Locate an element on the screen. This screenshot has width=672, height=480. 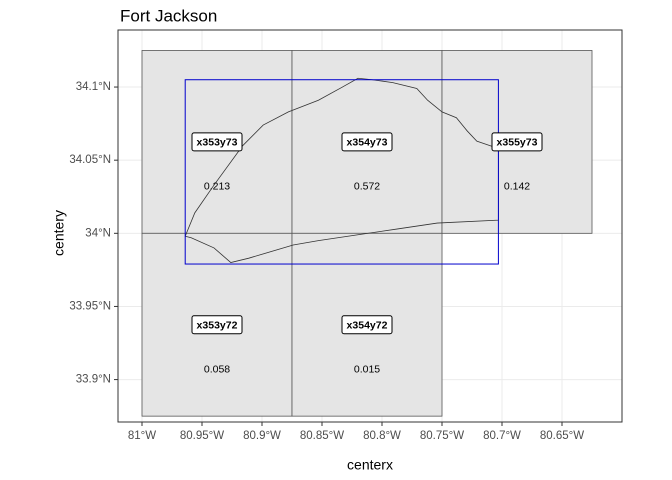
tile-label: x354y72 is located at coordinates (367, 326).